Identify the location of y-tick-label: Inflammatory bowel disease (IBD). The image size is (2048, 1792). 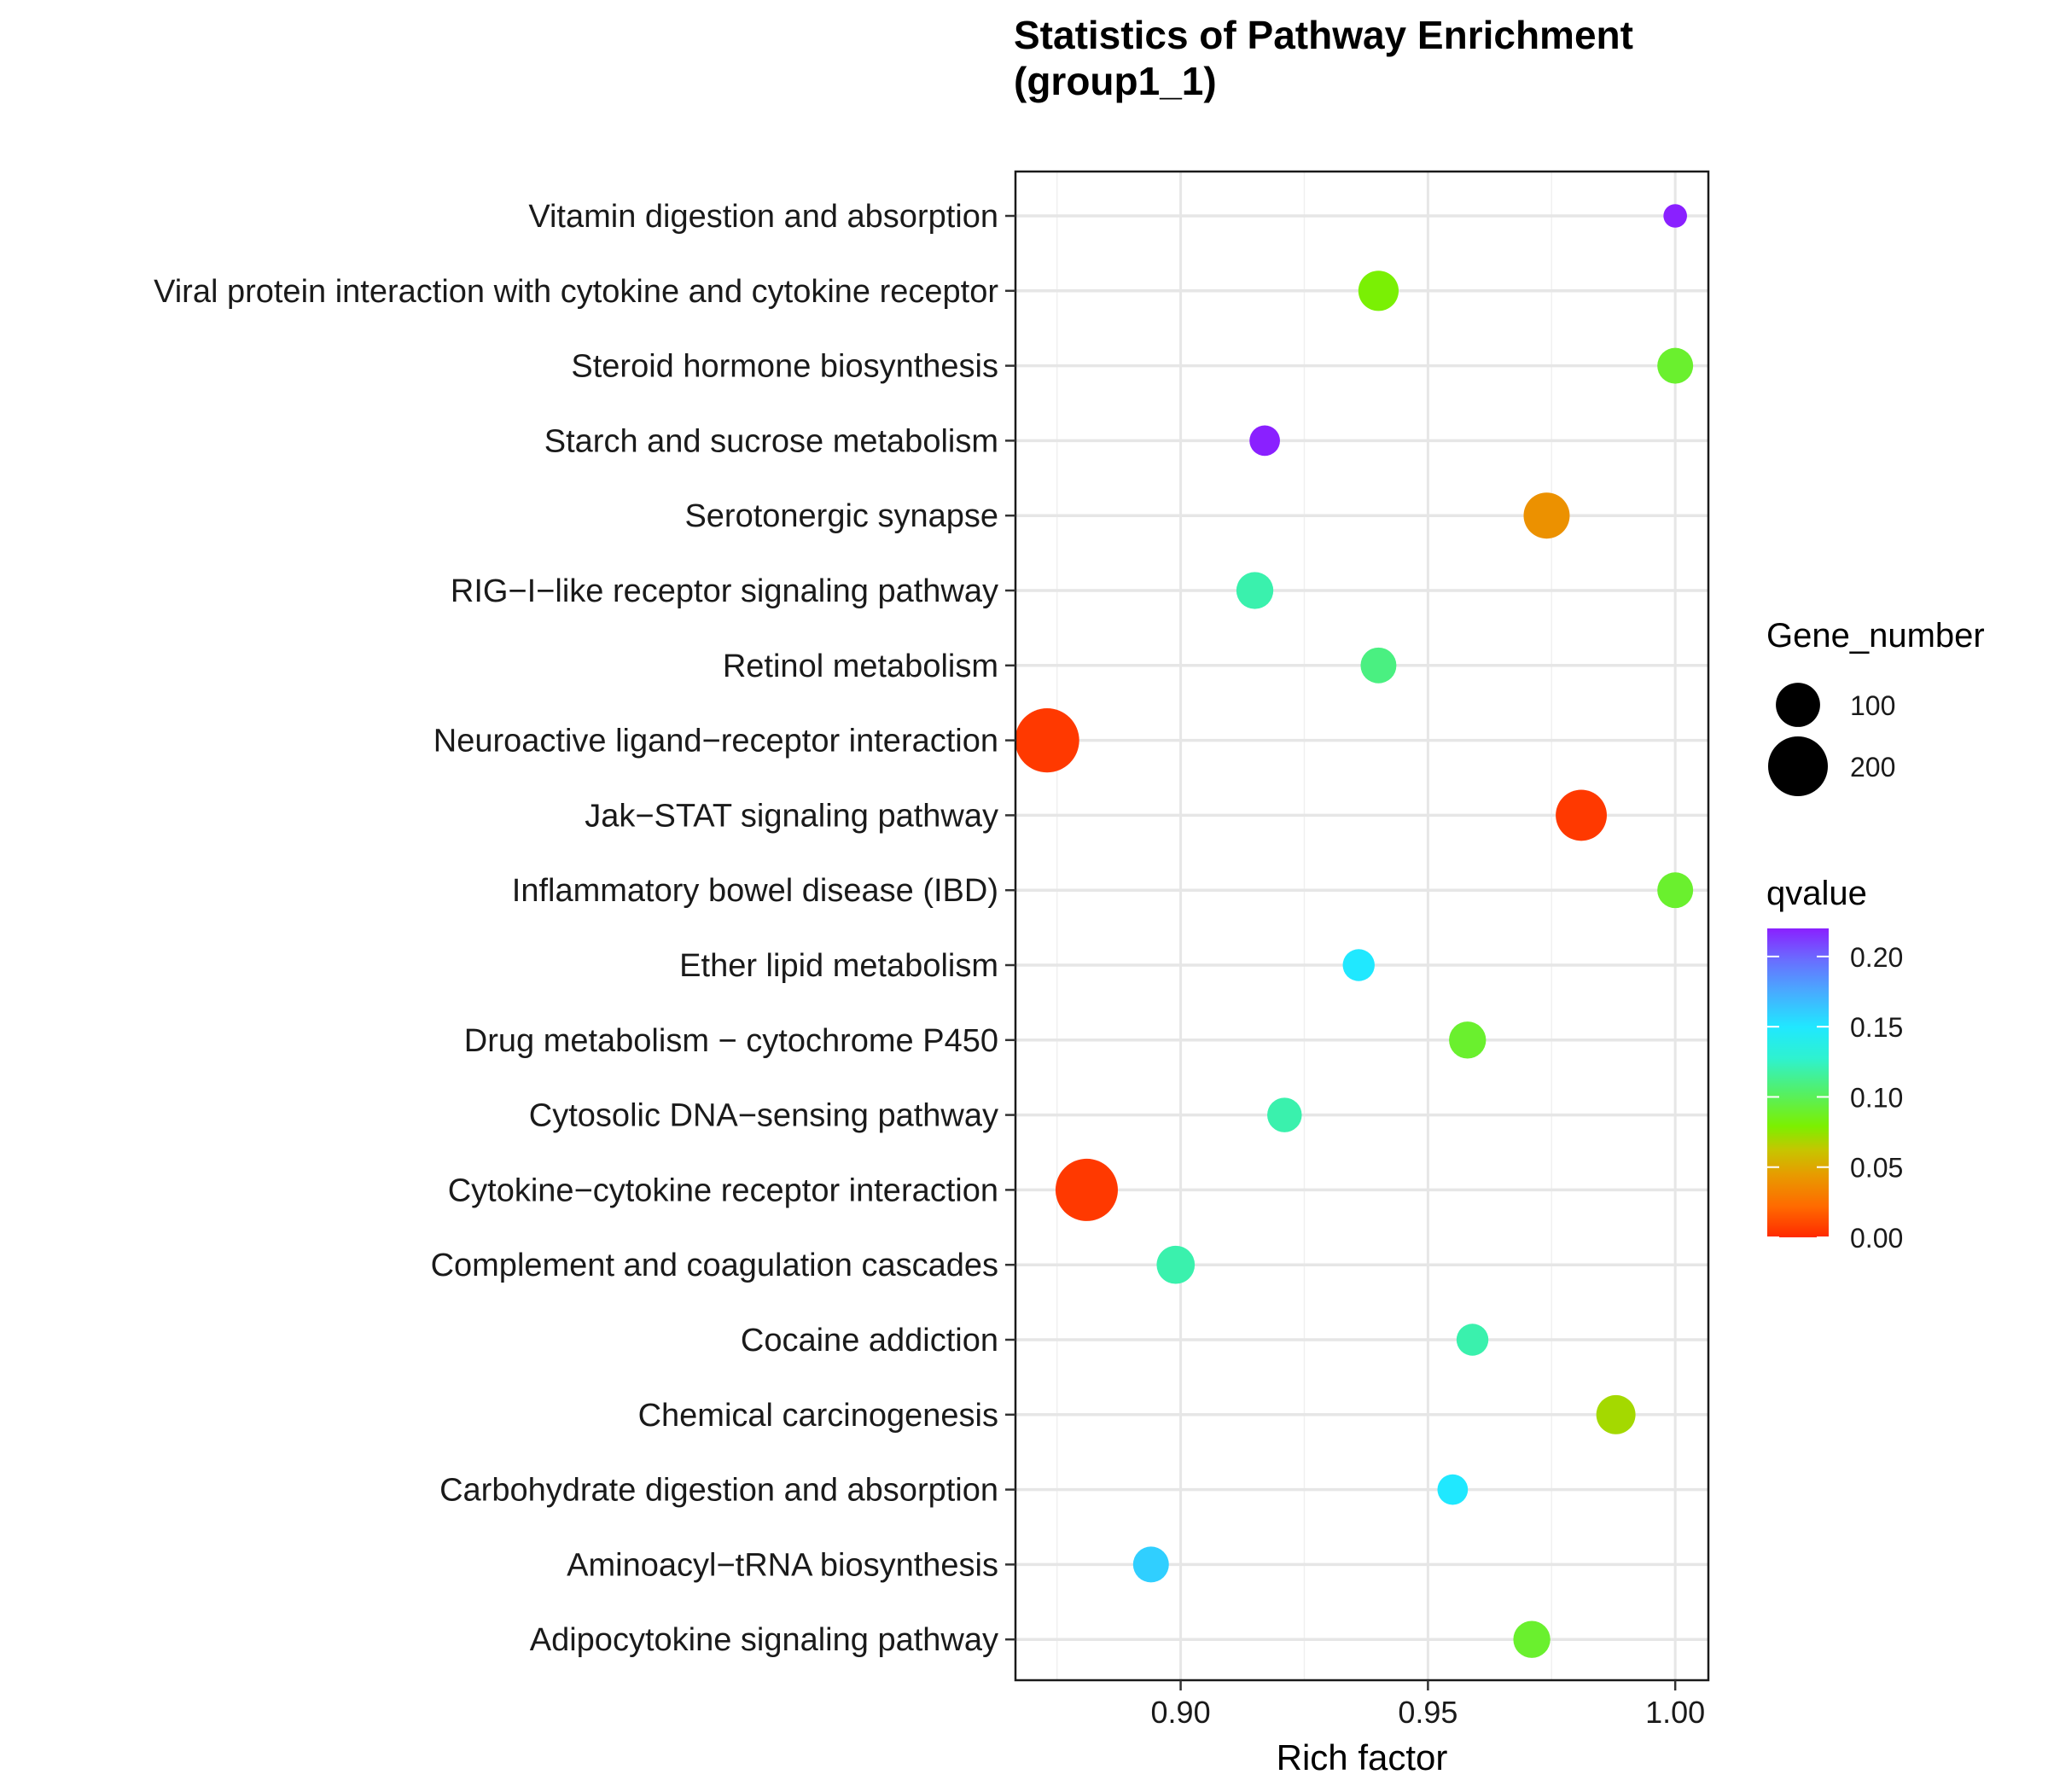
(755, 891).